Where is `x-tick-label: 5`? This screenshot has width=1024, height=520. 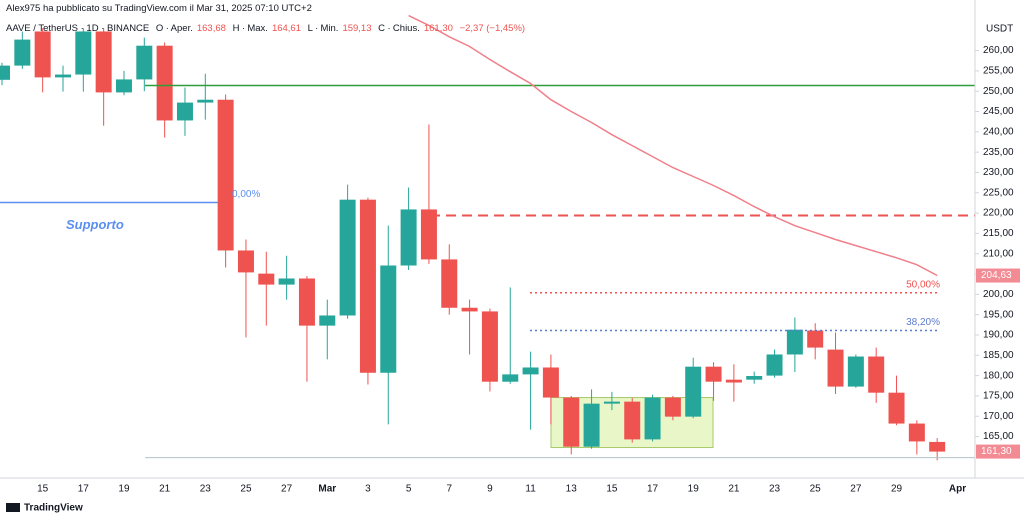
x-tick-label: 5 is located at coordinates (409, 489).